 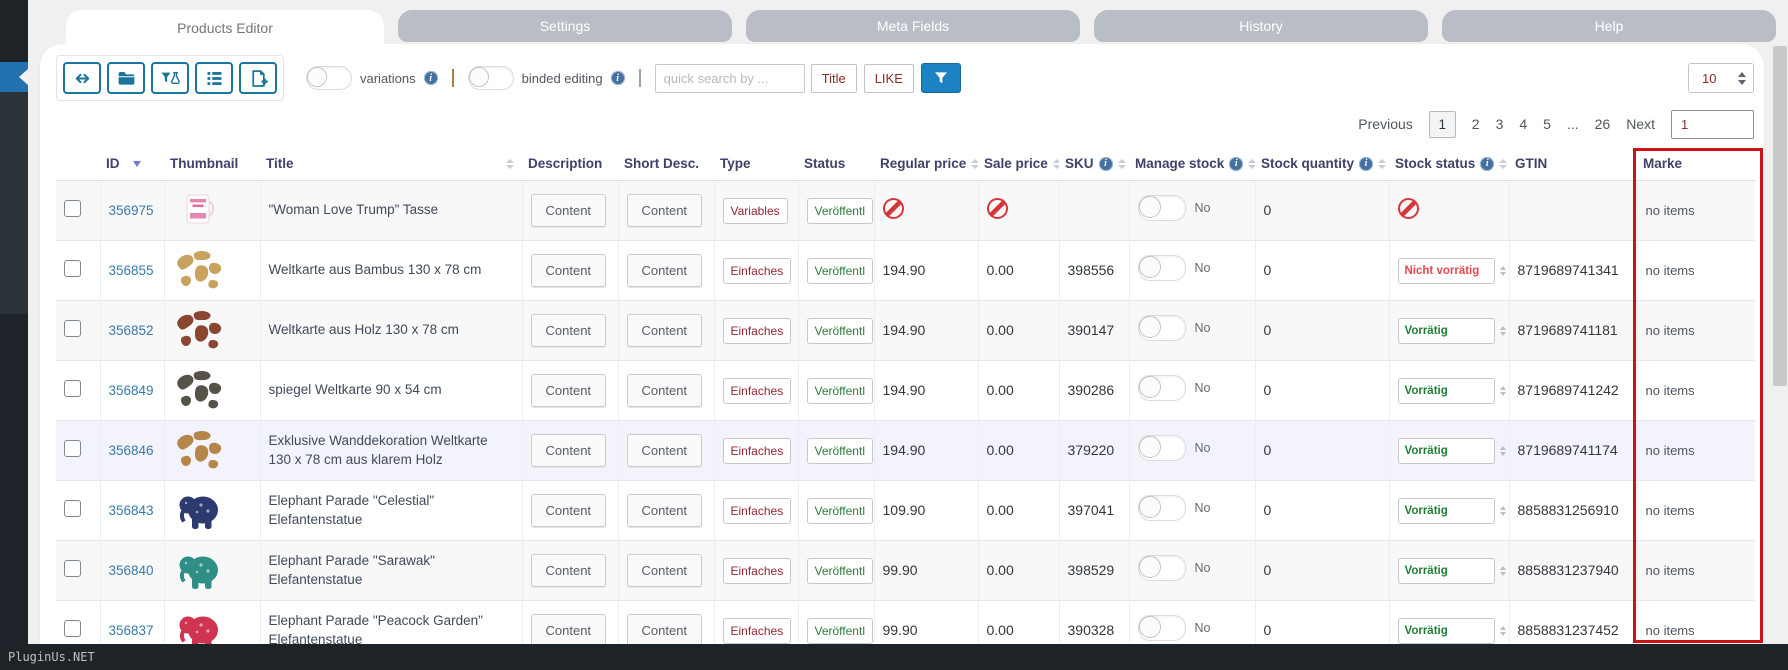 What do you see at coordinates (258, 78) in the screenshot?
I see `add-product-button` at bounding box center [258, 78].